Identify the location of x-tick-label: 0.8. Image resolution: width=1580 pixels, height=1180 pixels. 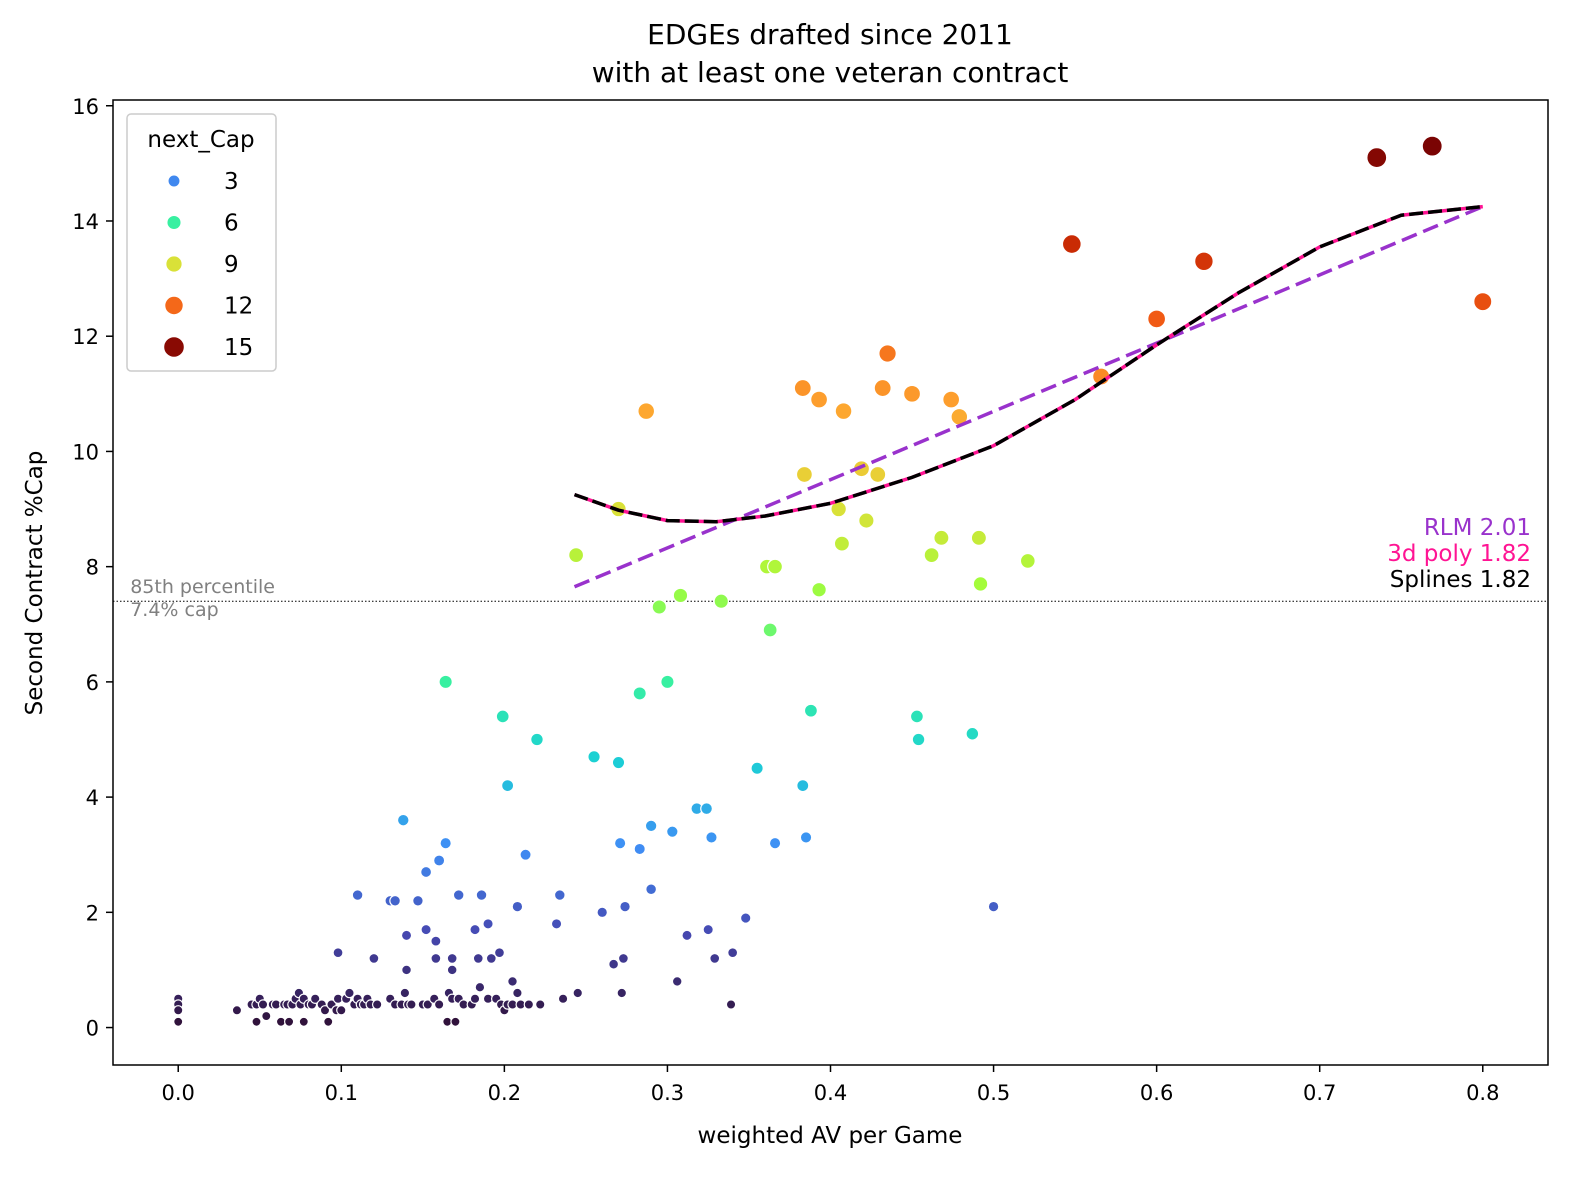
(1482, 1093).